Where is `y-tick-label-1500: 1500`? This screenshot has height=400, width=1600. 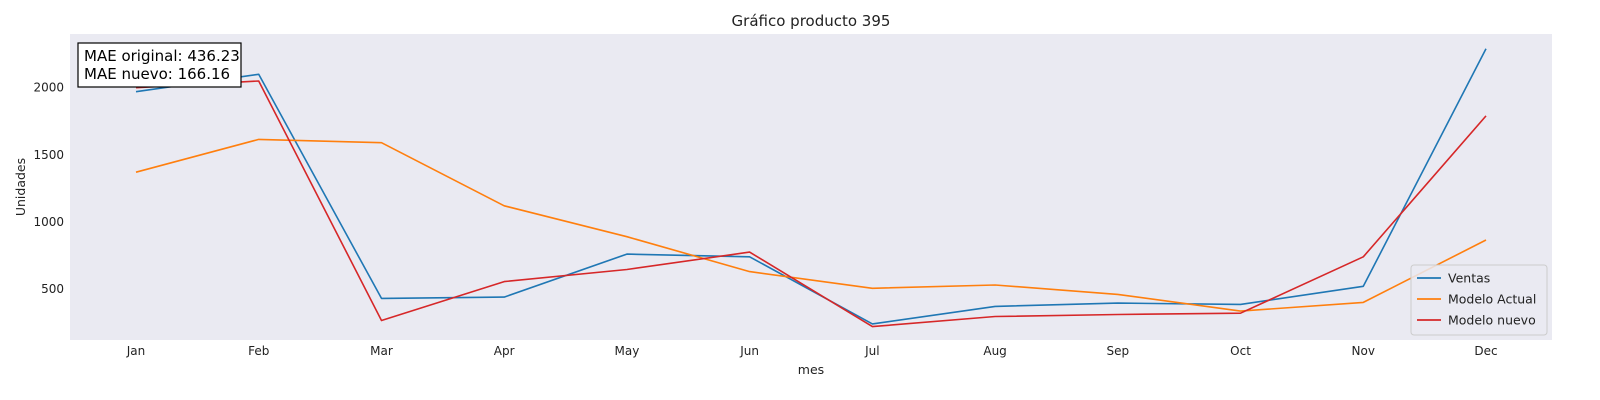
y-tick-label-1500: 1500 is located at coordinates (48, 155).